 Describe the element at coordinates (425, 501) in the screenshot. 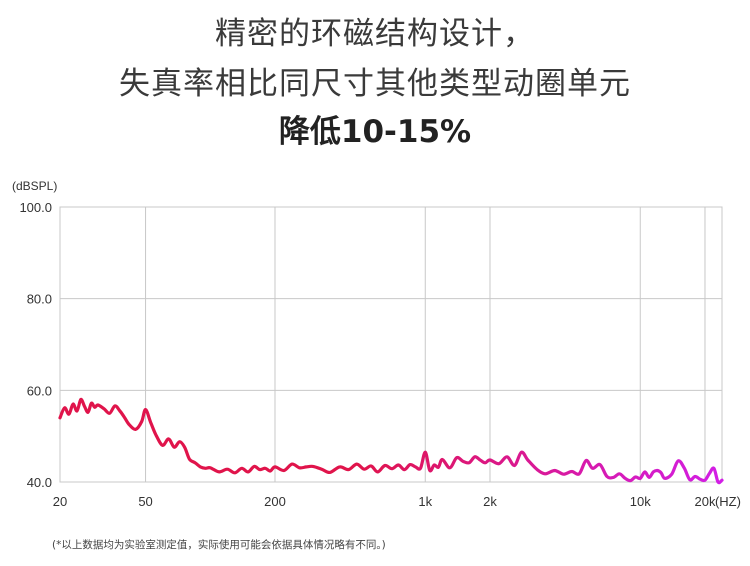

I see `x-tick-label: 1k` at that location.